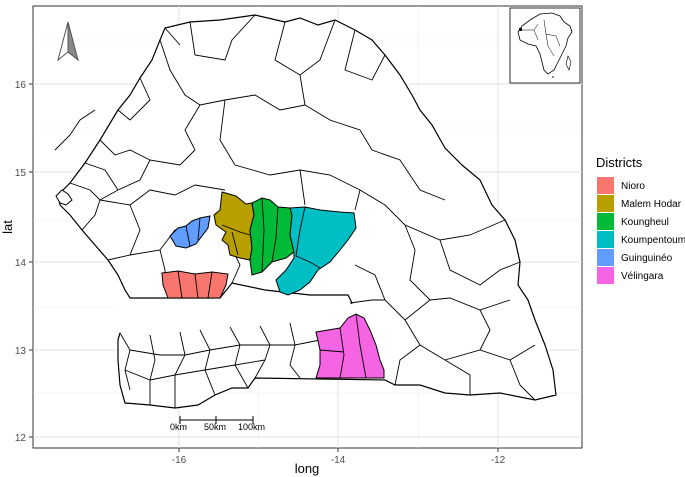  I want to click on nioro-subdivisions, so click(195, 284).